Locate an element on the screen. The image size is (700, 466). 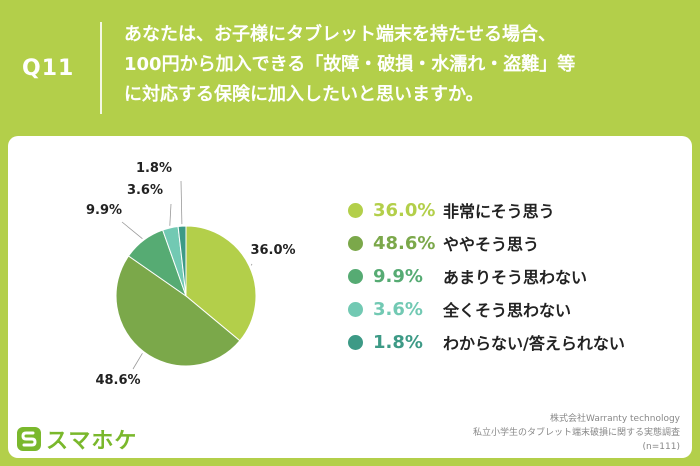
legend-label: 全くそう思わない is located at coordinates (507, 310).